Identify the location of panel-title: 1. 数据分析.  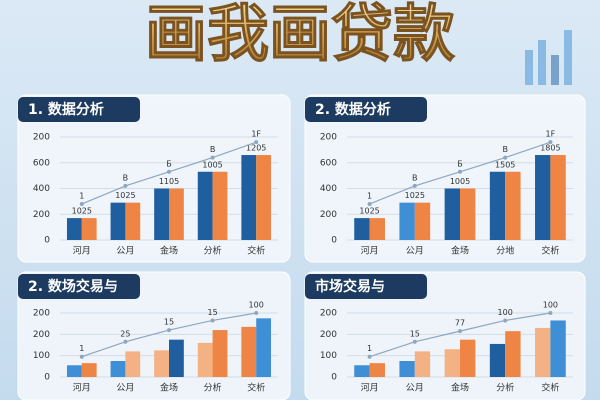
(66, 109).